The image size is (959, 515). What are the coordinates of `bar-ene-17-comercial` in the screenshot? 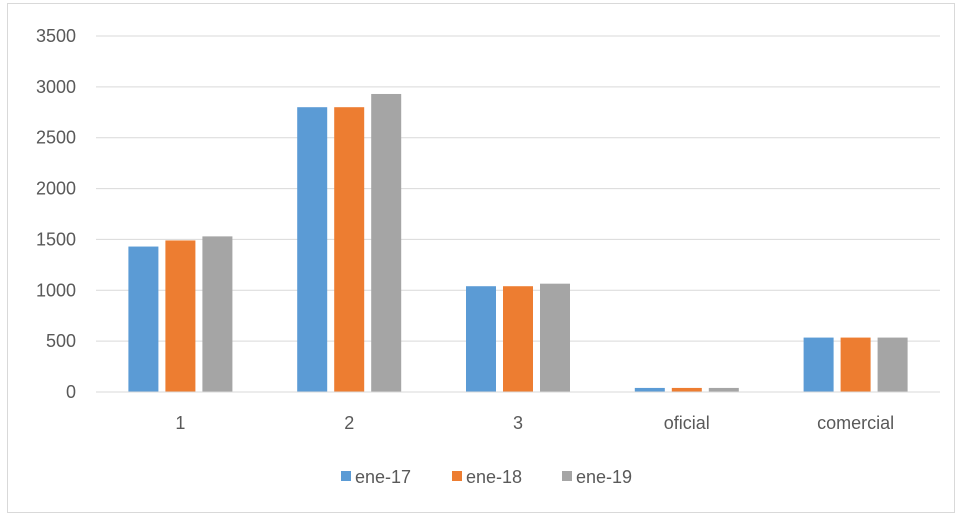 It's located at (818, 364).